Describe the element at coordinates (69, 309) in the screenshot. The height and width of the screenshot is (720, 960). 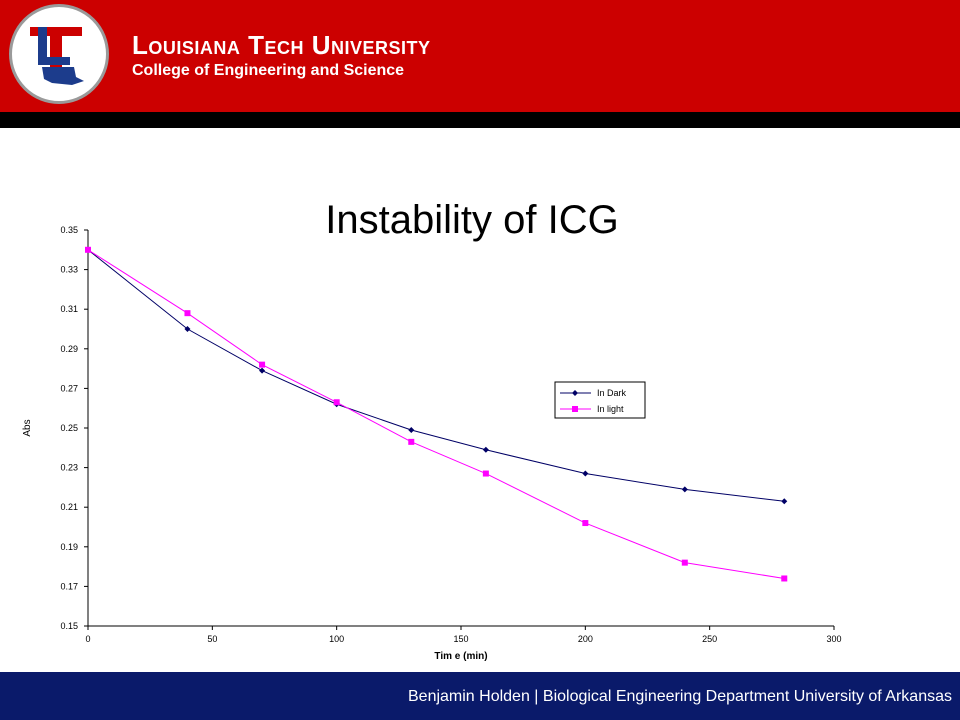
I see `y-tick-label: 0.31` at that location.